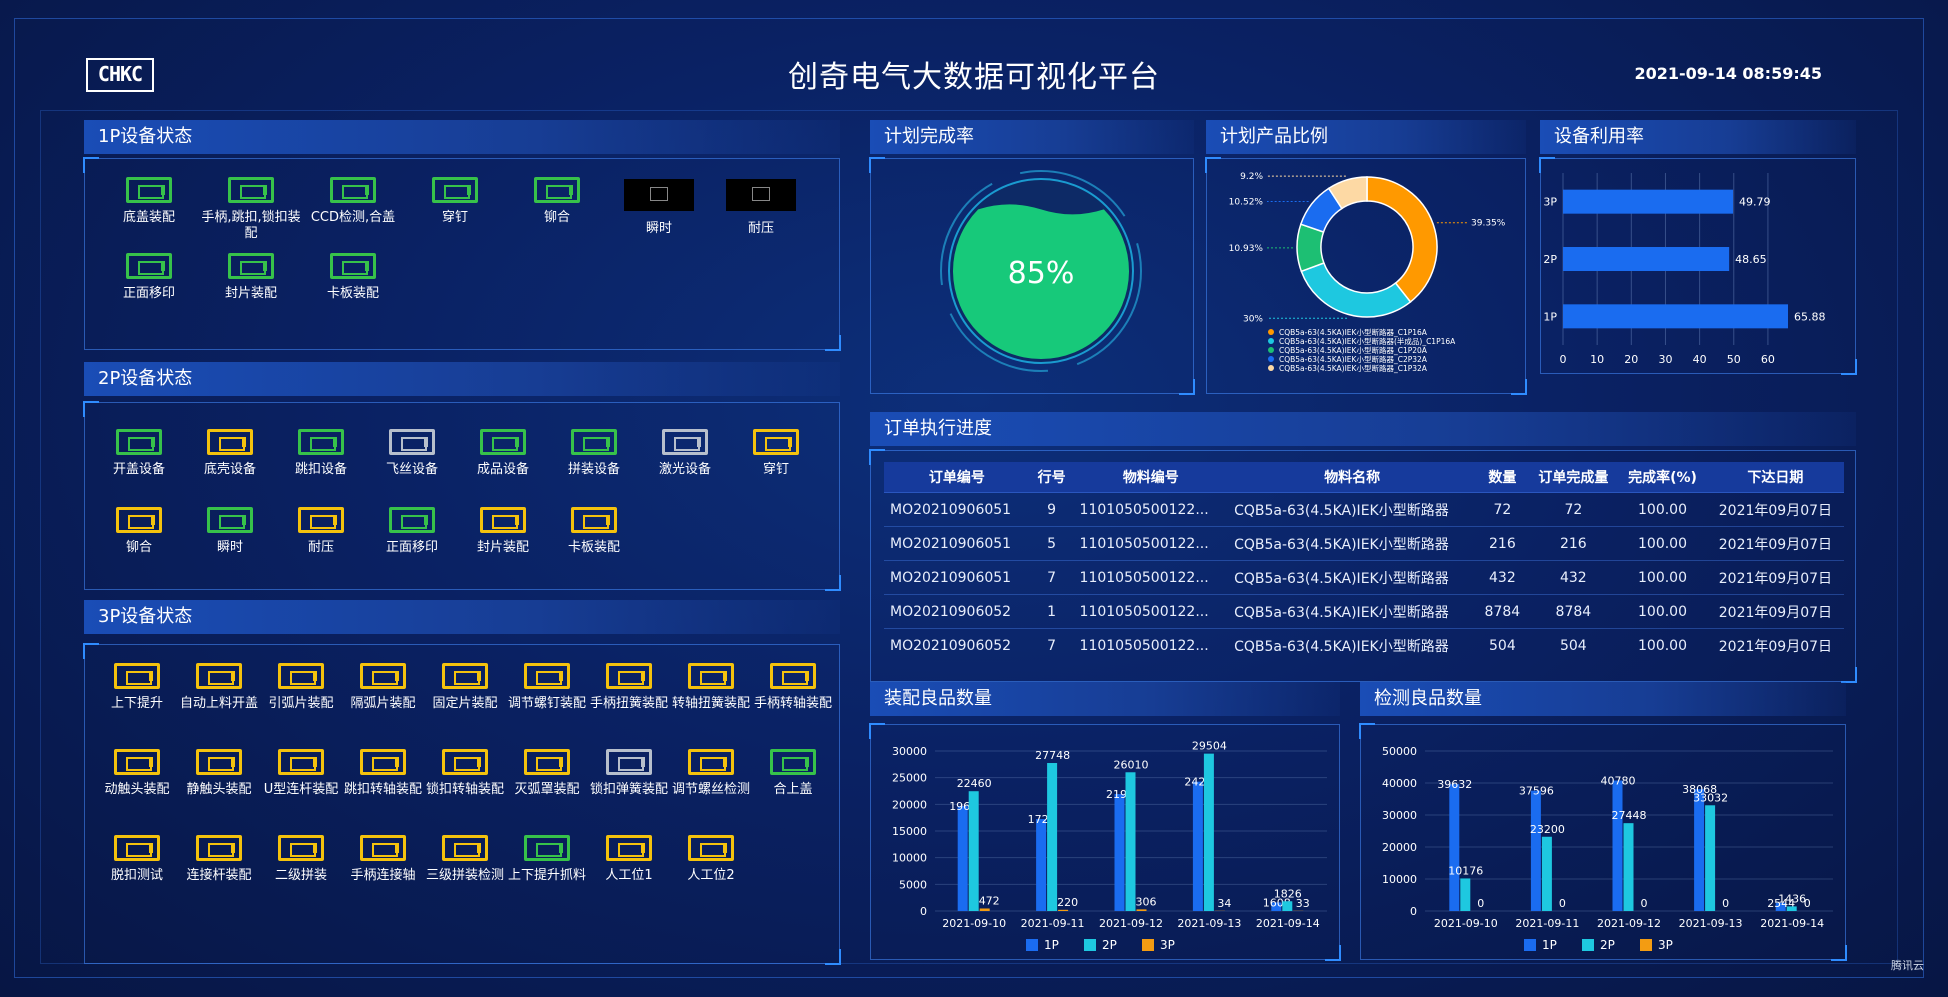  I want to click on device-status-item: 连接杆装配, so click(219, 859).